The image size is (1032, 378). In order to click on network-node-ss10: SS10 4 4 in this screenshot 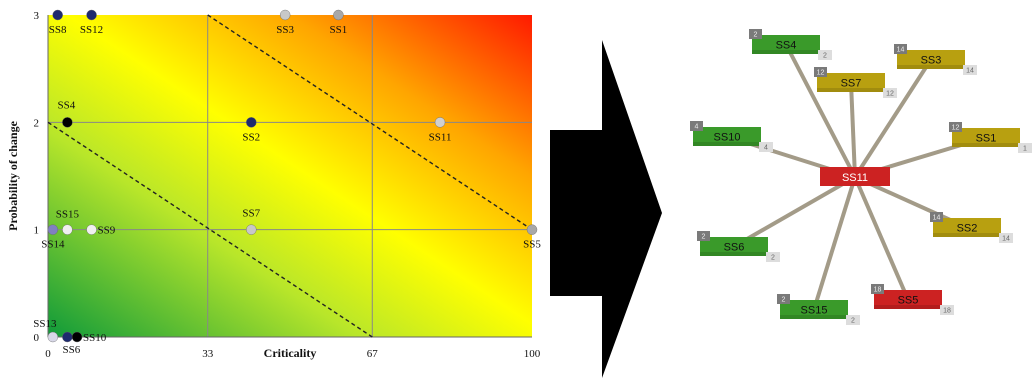, I will do `click(731, 136)`.